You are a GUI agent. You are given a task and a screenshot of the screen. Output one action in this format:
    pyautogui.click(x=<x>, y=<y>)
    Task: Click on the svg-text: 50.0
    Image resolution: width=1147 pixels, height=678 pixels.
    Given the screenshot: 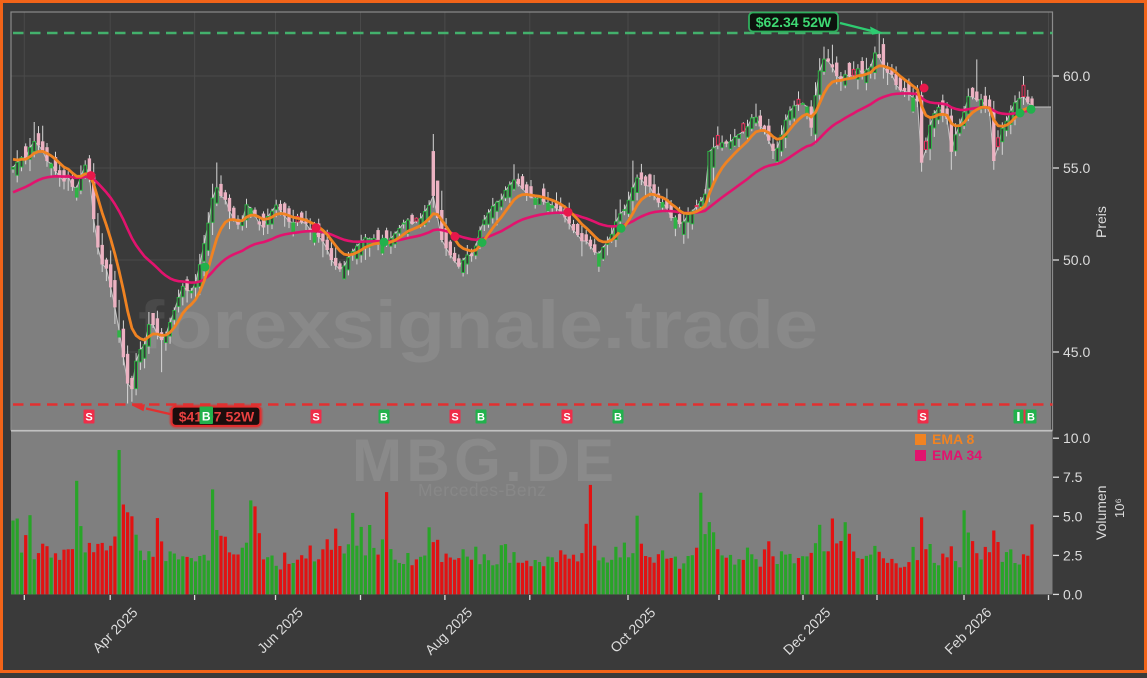 What is the action you would take?
    pyautogui.click(x=1076, y=260)
    